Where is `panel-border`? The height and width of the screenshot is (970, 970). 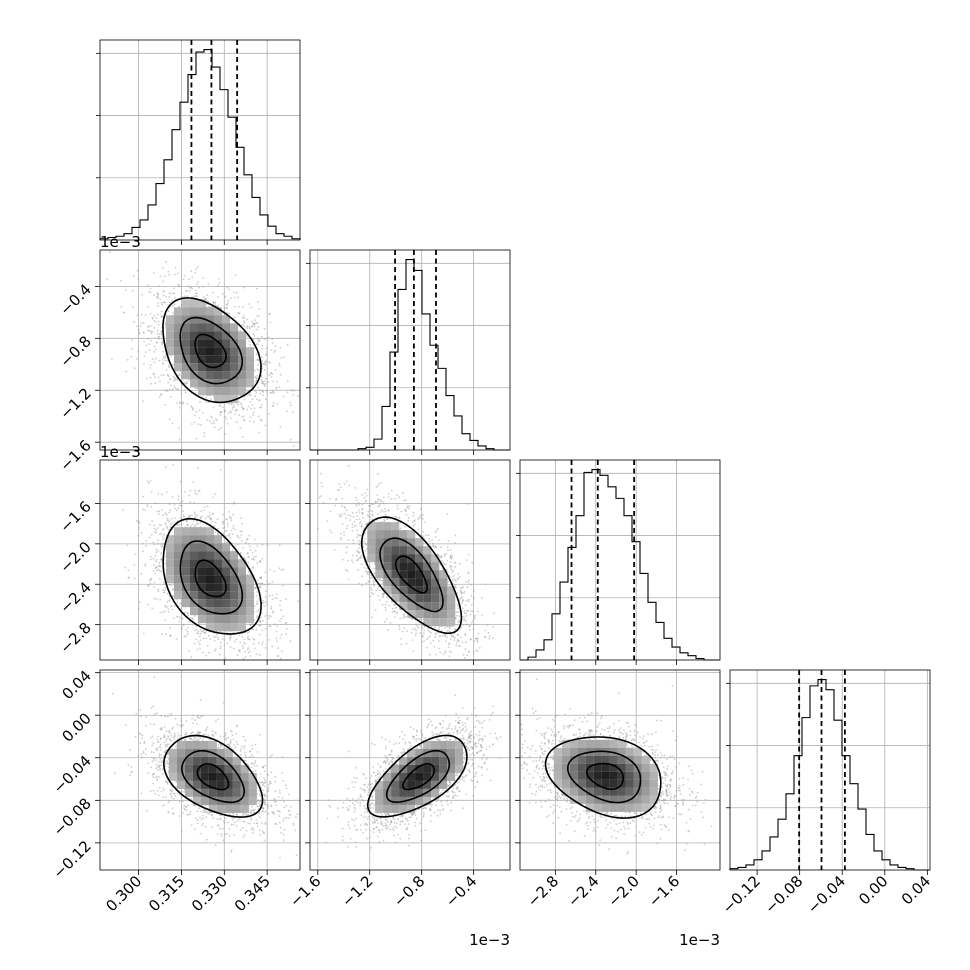 panel-border is located at coordinates (620, 560).